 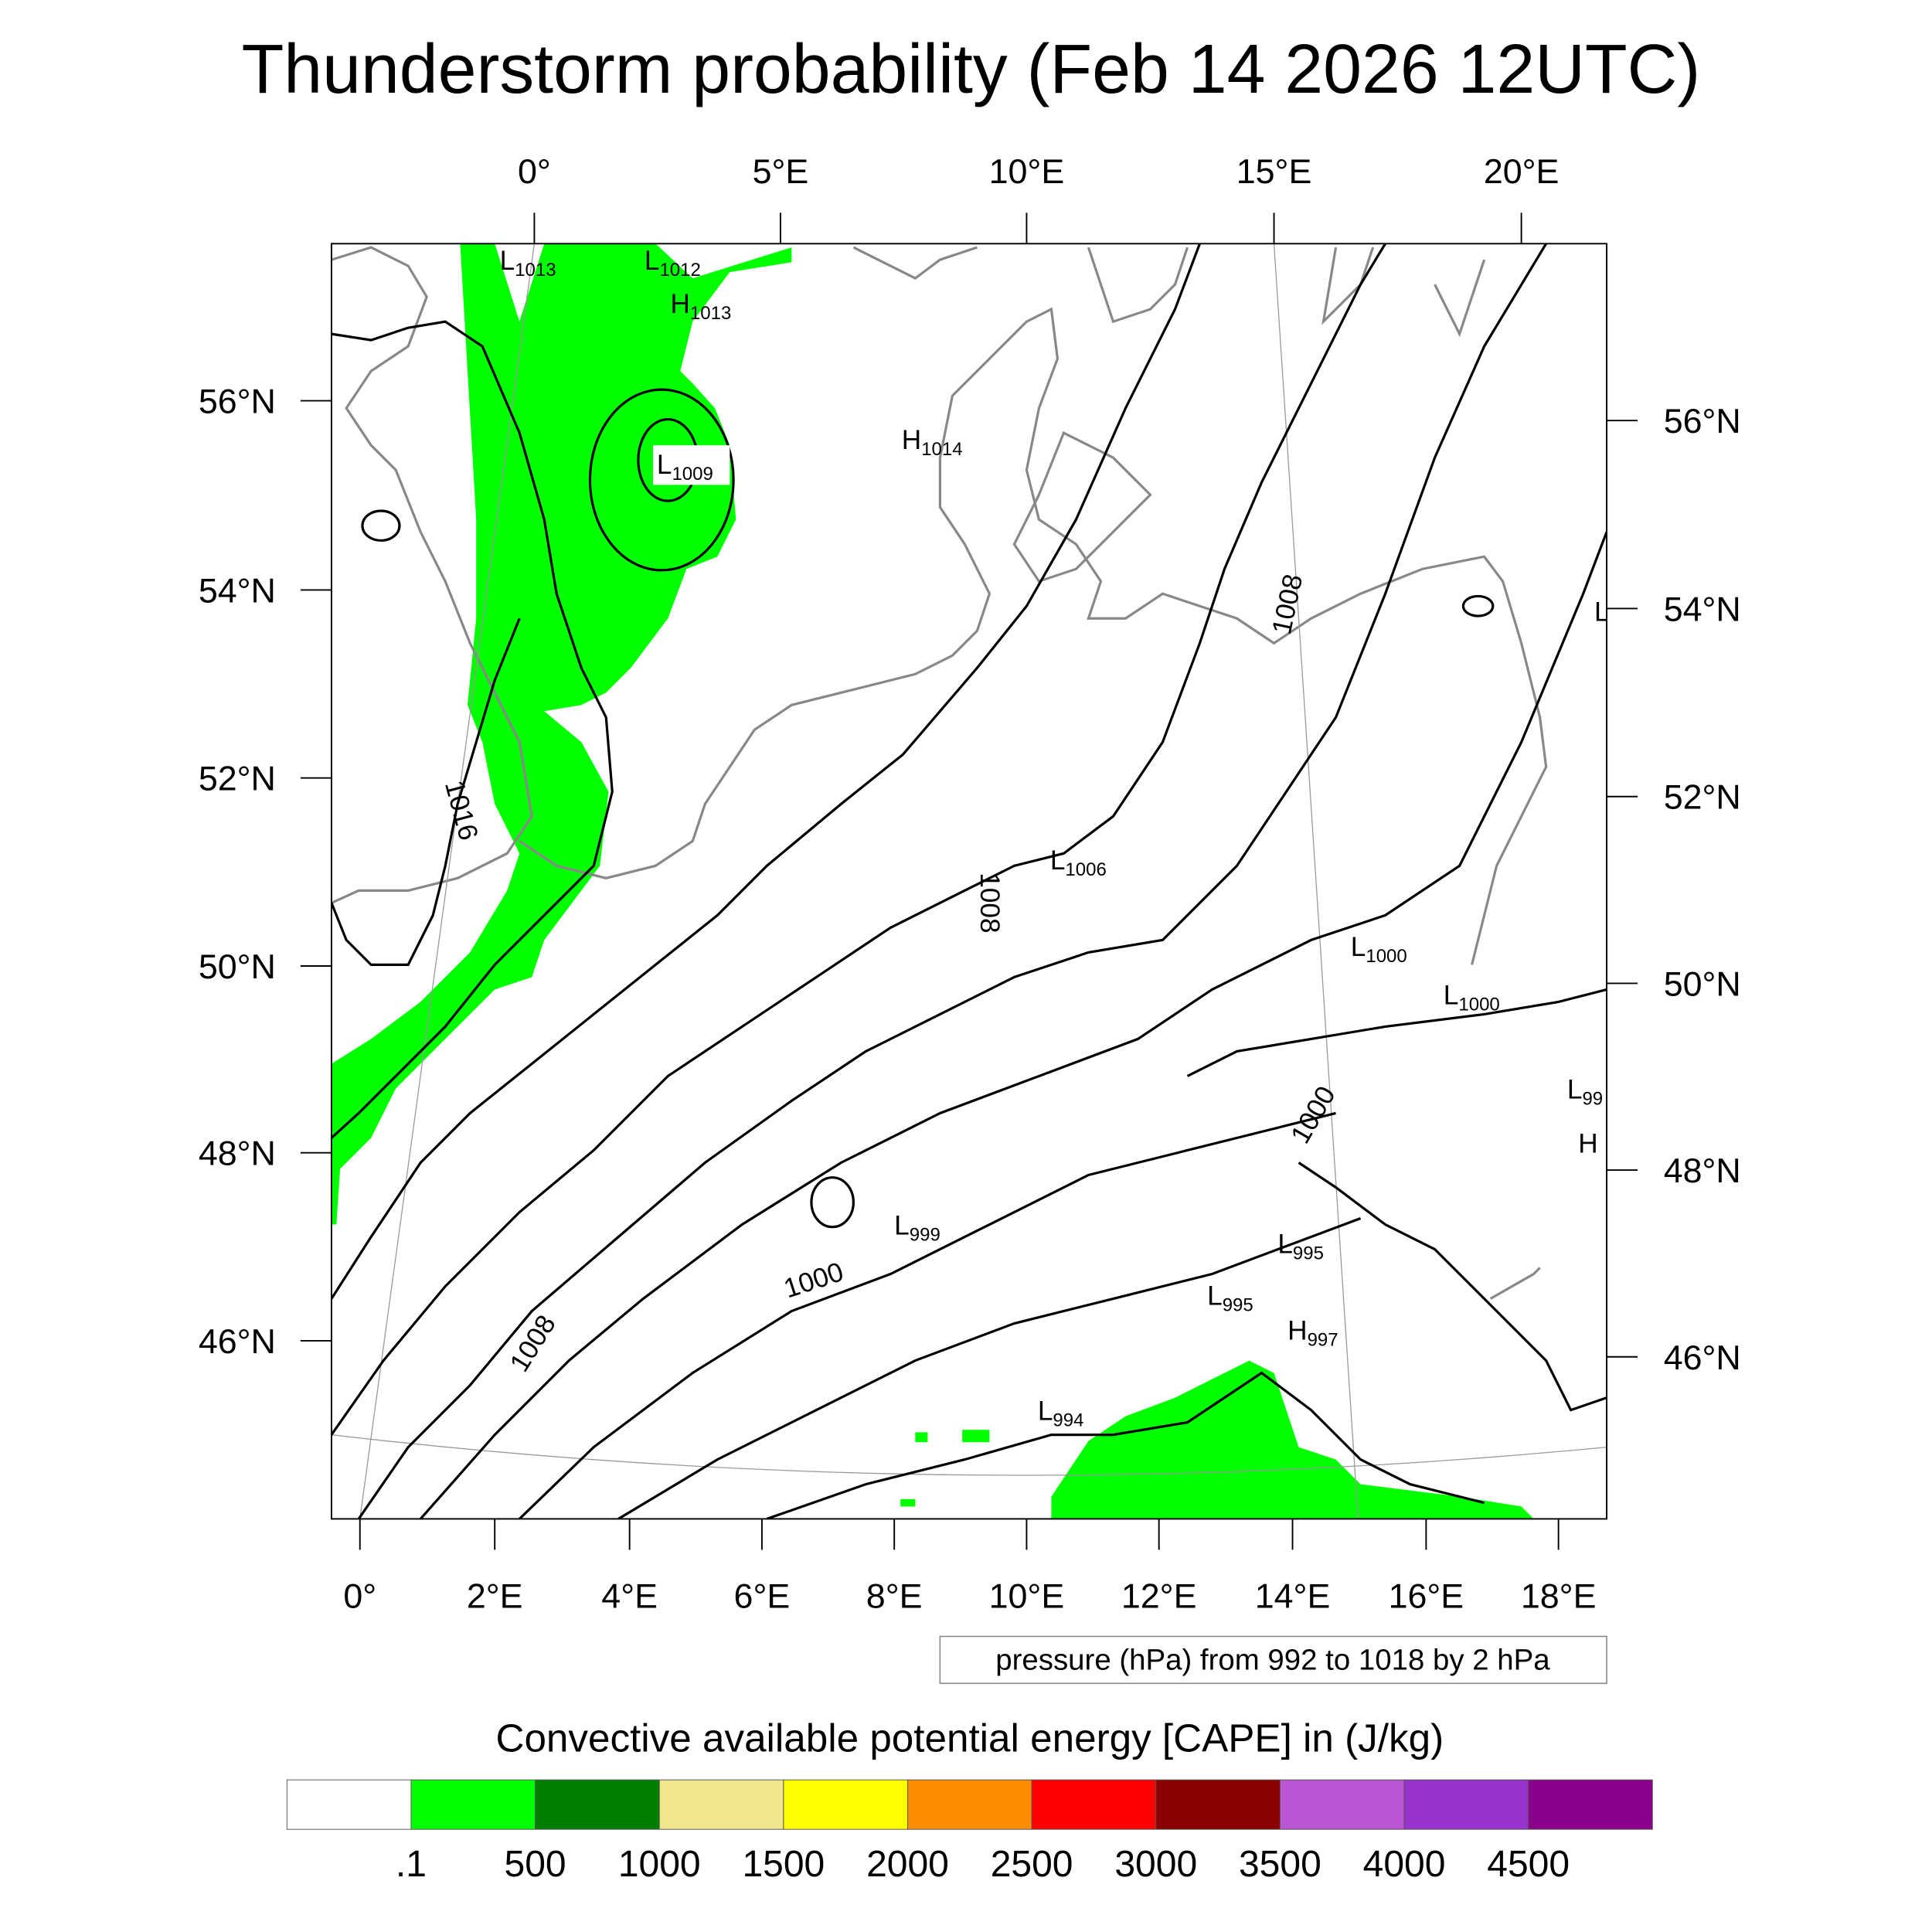 What do you see at coordinates (784, 1865) in the screenshot?
I see `colorbar-label: 1500` at bounding box center [784, 1865].